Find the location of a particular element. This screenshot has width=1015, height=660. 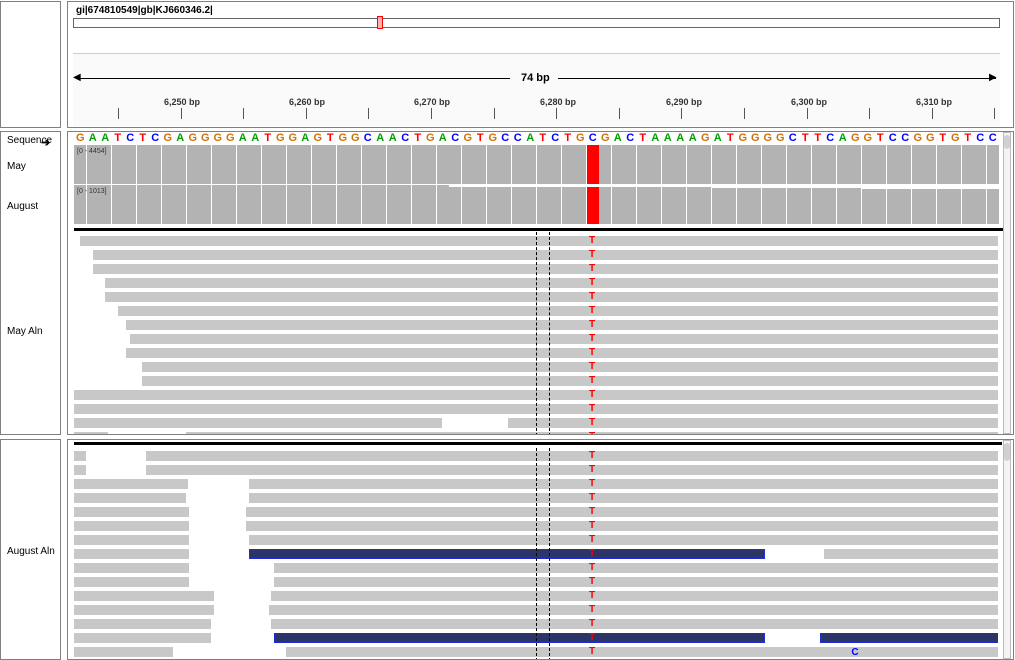

ruler-area is located at coordinates (536, 89).